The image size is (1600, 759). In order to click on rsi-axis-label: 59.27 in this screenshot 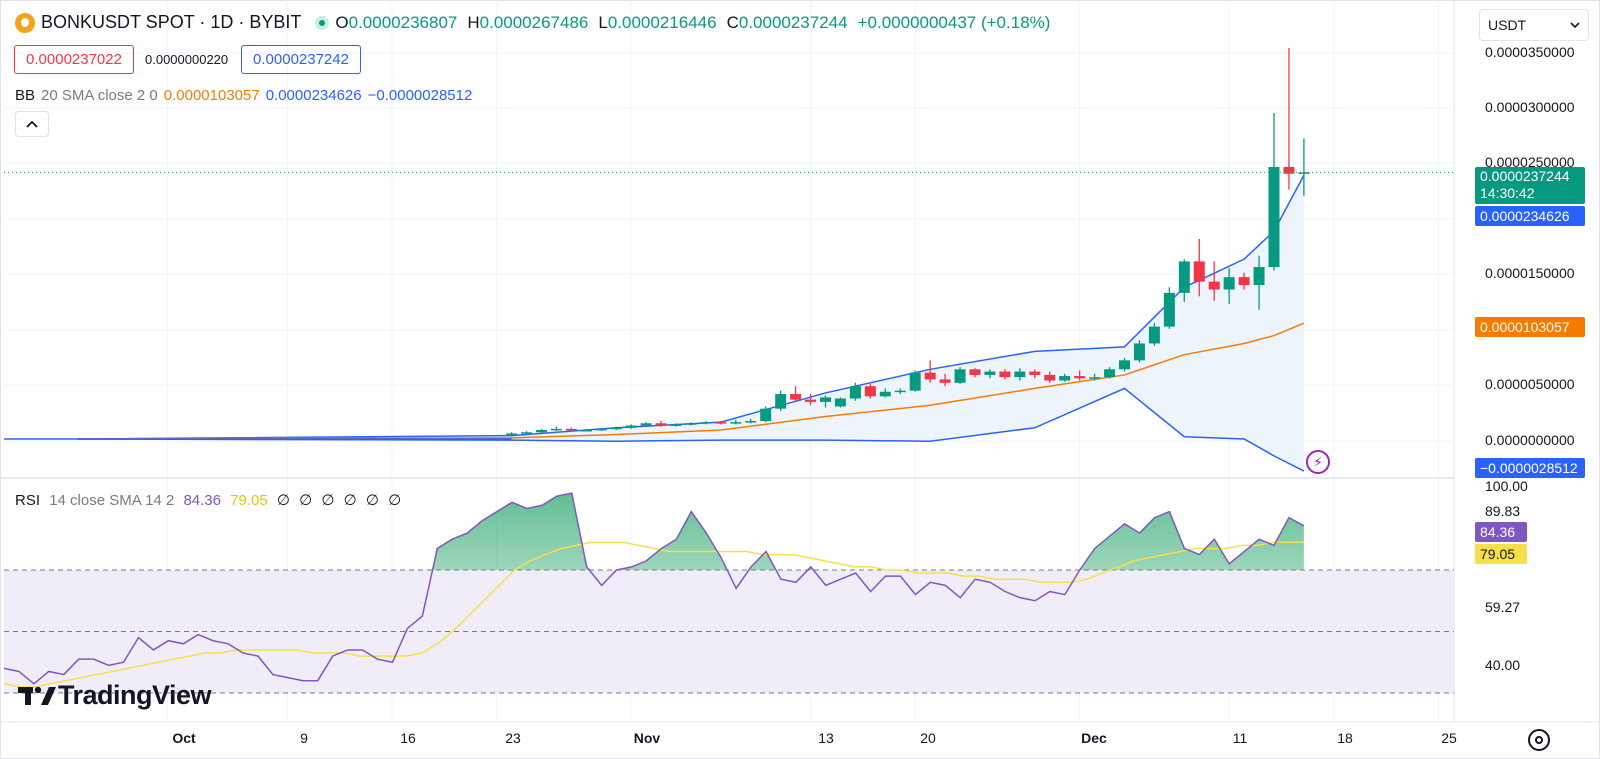, I will do `click(1503, 607)`.